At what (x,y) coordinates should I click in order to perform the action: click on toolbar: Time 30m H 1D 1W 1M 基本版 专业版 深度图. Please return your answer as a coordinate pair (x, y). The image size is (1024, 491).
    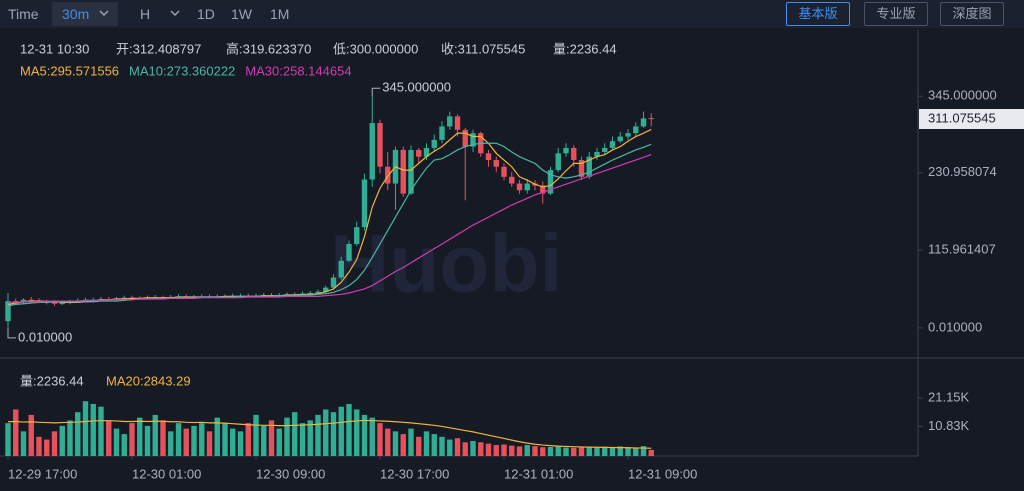
    Looking at the image, I should click on (512, 14).